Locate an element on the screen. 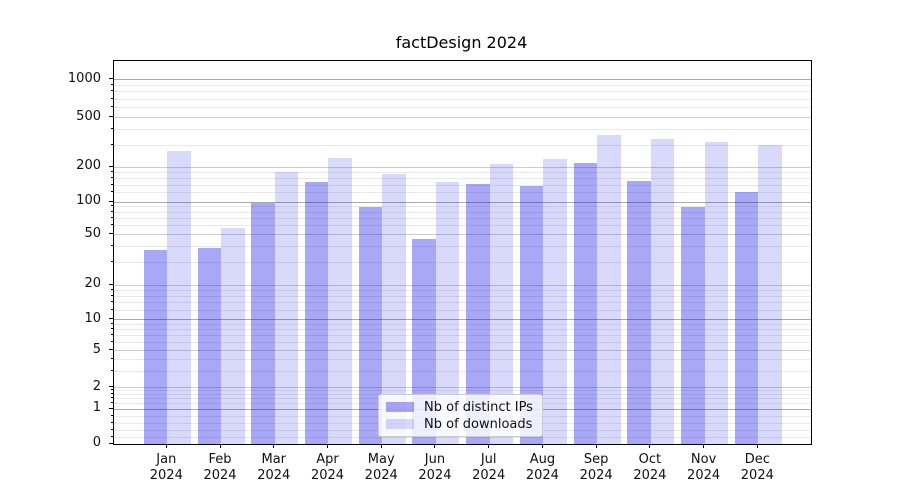  x-tick-may is located at coordinates (381, 446).